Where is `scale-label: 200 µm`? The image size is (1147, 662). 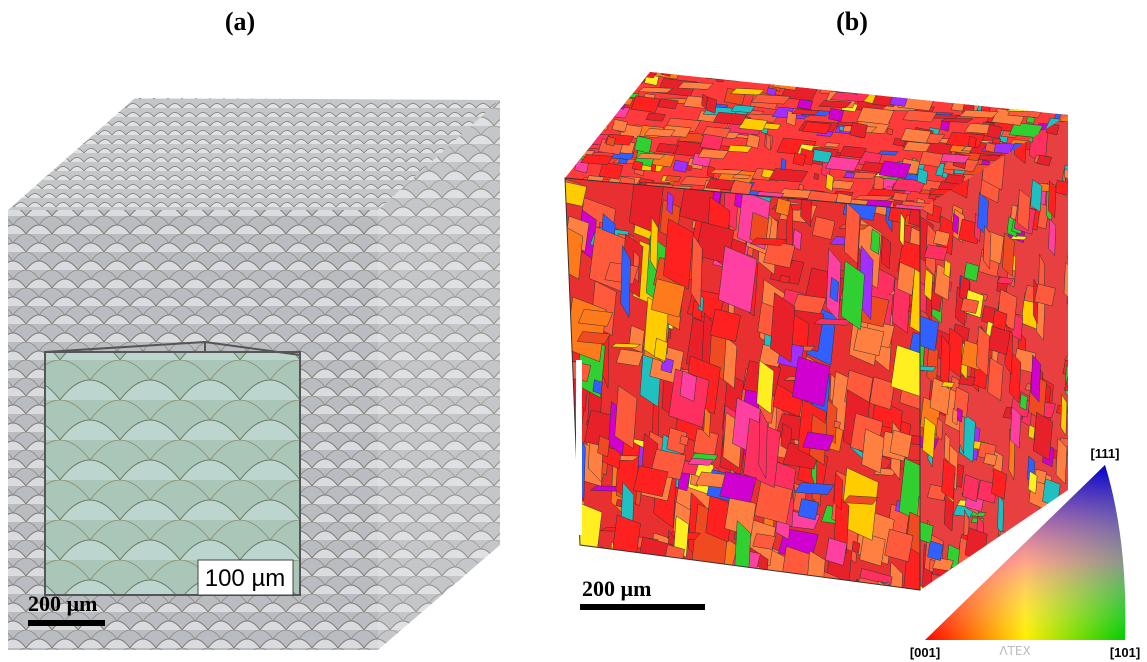
scale-label: 200 µm is located at coordinates (617, 588).